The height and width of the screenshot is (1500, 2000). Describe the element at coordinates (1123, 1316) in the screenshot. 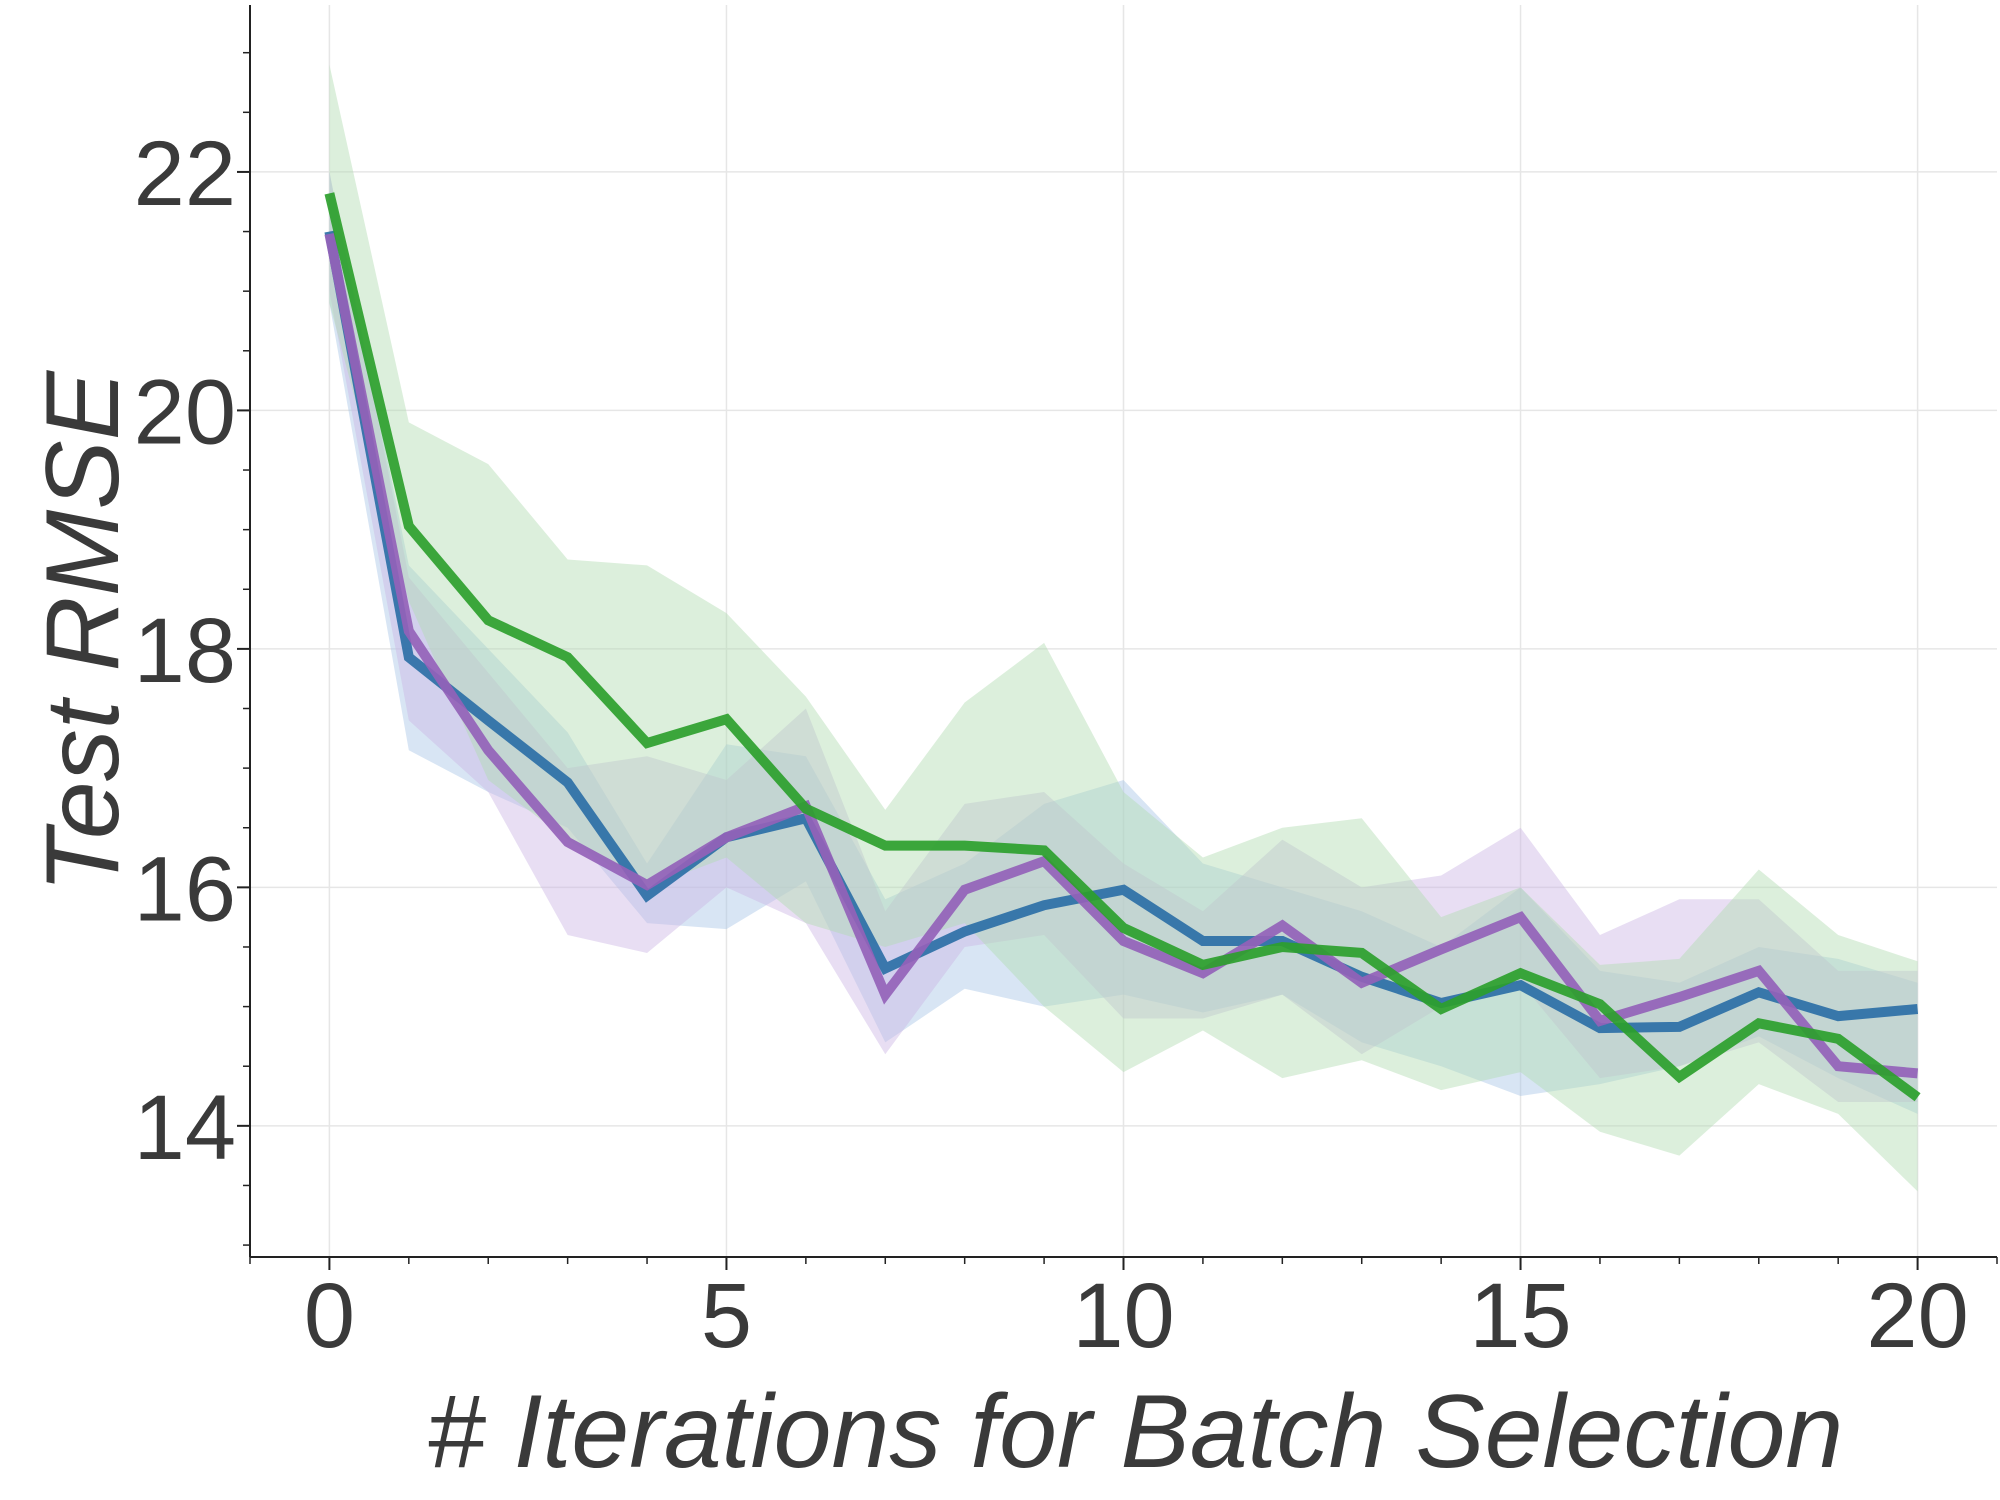

I see `x-tick-label: 10` at that location.